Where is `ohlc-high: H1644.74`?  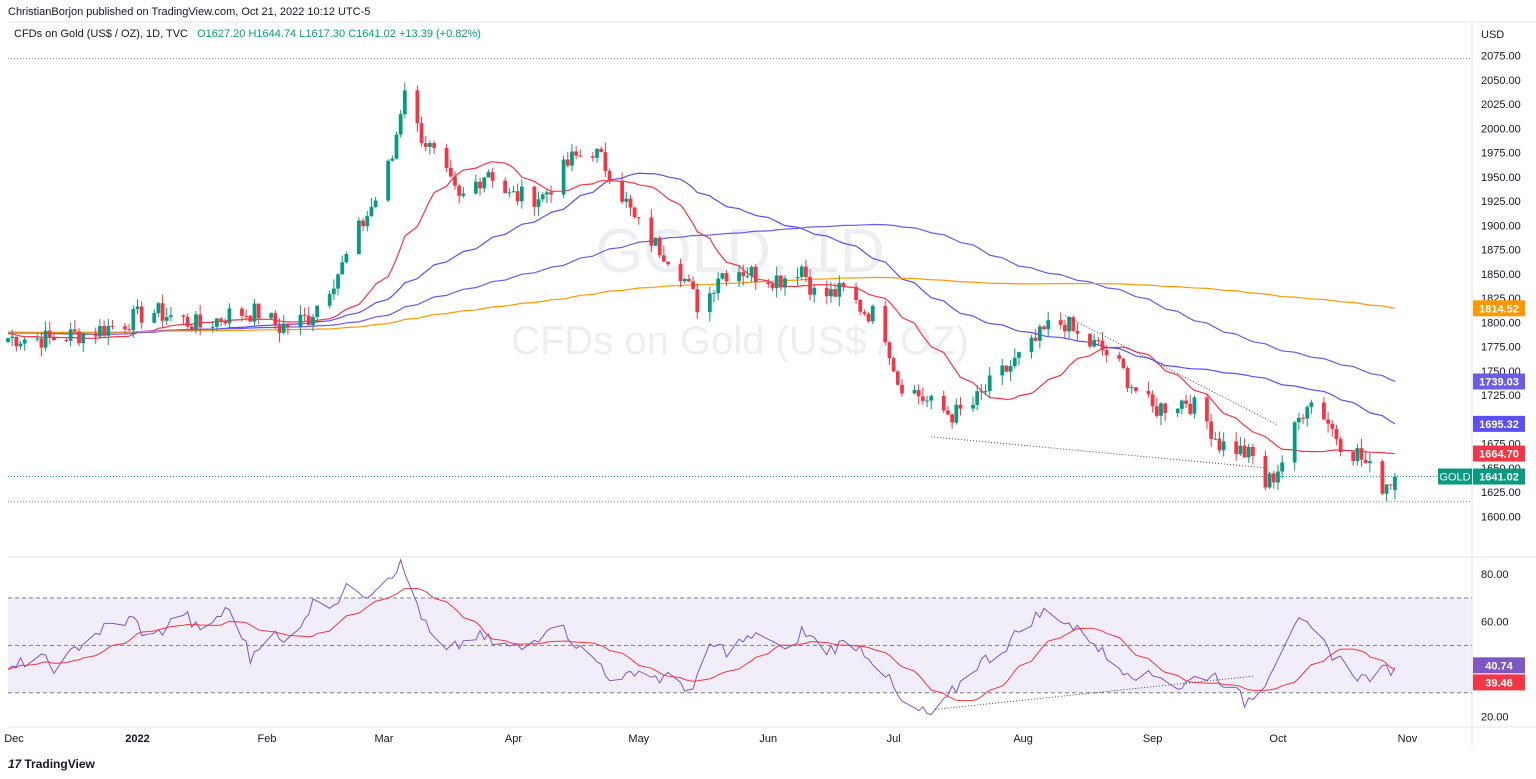
ohlc-high: H1644.74 is located at coordinates (272, 34).